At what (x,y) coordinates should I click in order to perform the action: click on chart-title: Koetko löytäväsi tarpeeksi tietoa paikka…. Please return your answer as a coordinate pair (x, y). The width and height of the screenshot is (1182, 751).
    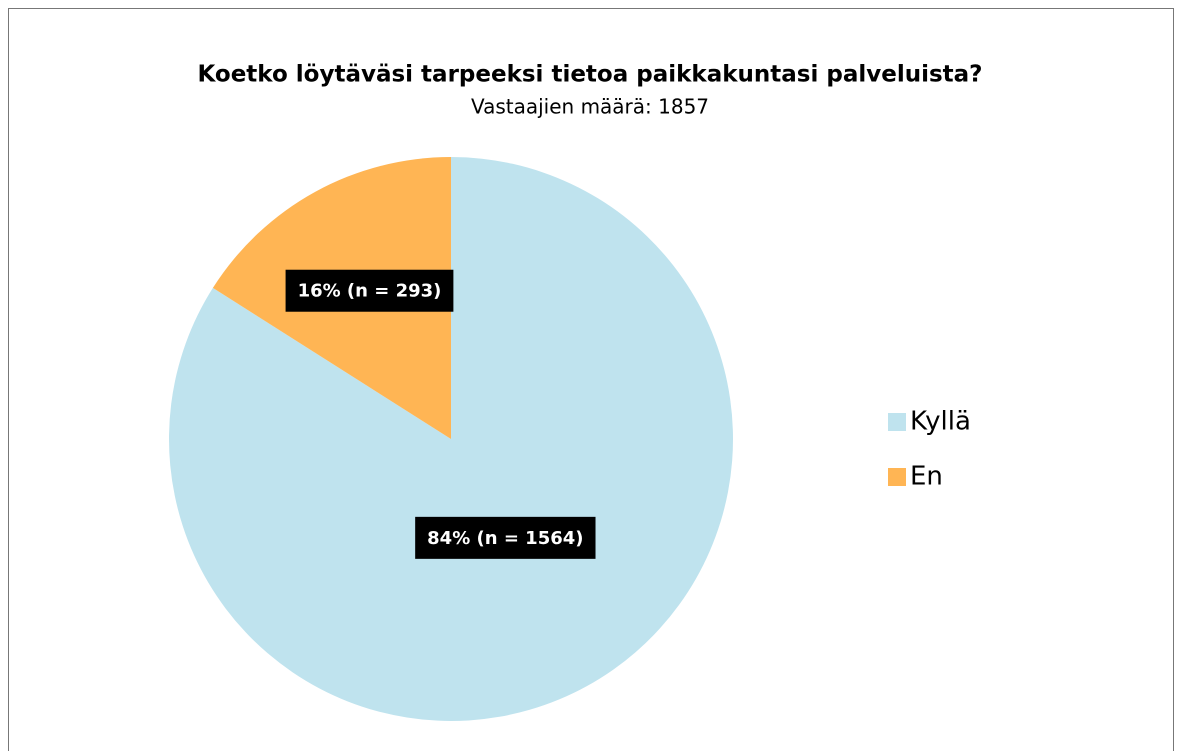
    Looking at the image, I should click on (589, 75).